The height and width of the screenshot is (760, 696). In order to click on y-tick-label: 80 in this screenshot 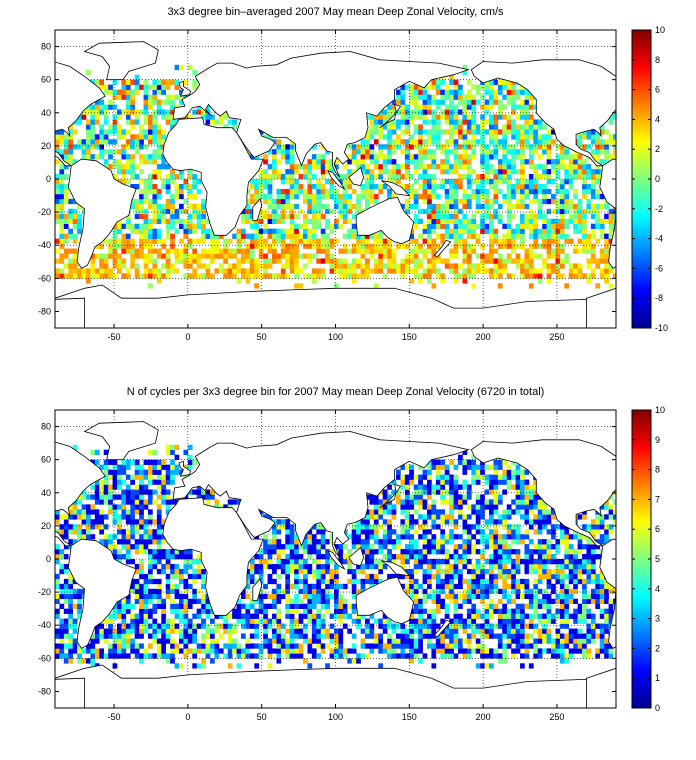, I will do `click(46, 47)`.